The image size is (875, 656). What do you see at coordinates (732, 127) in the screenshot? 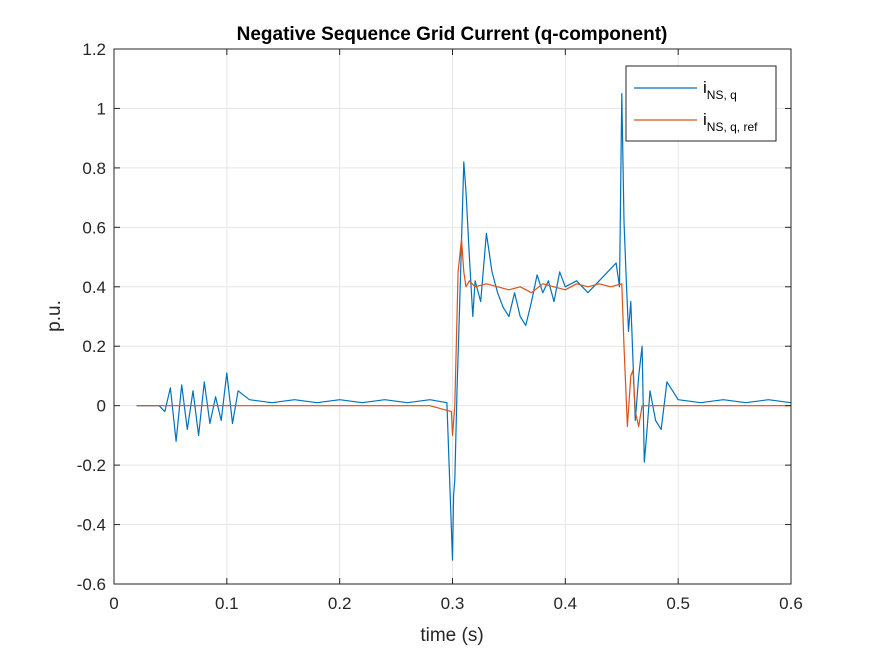
I see `legend-label-subscript: NS, q, ref` at bounding box center [732, 127].